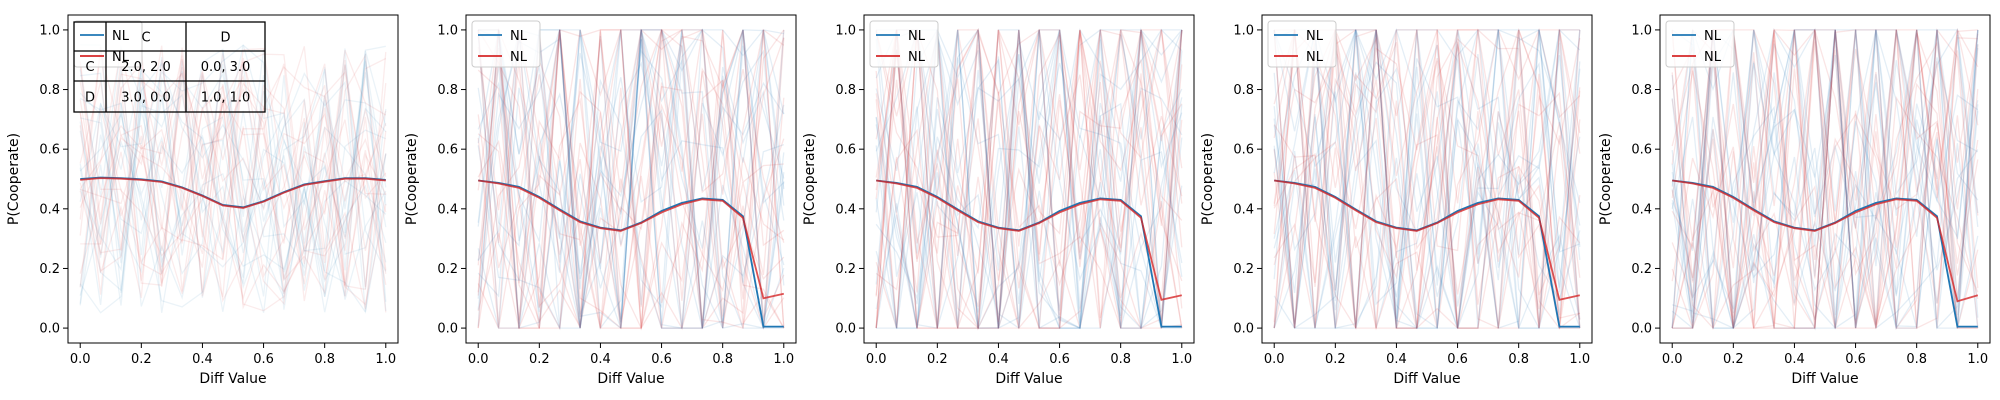 This screenshot has height=400, width=2000. I want to click on table-cell: 0.0, 3.0, so click(226, 67).